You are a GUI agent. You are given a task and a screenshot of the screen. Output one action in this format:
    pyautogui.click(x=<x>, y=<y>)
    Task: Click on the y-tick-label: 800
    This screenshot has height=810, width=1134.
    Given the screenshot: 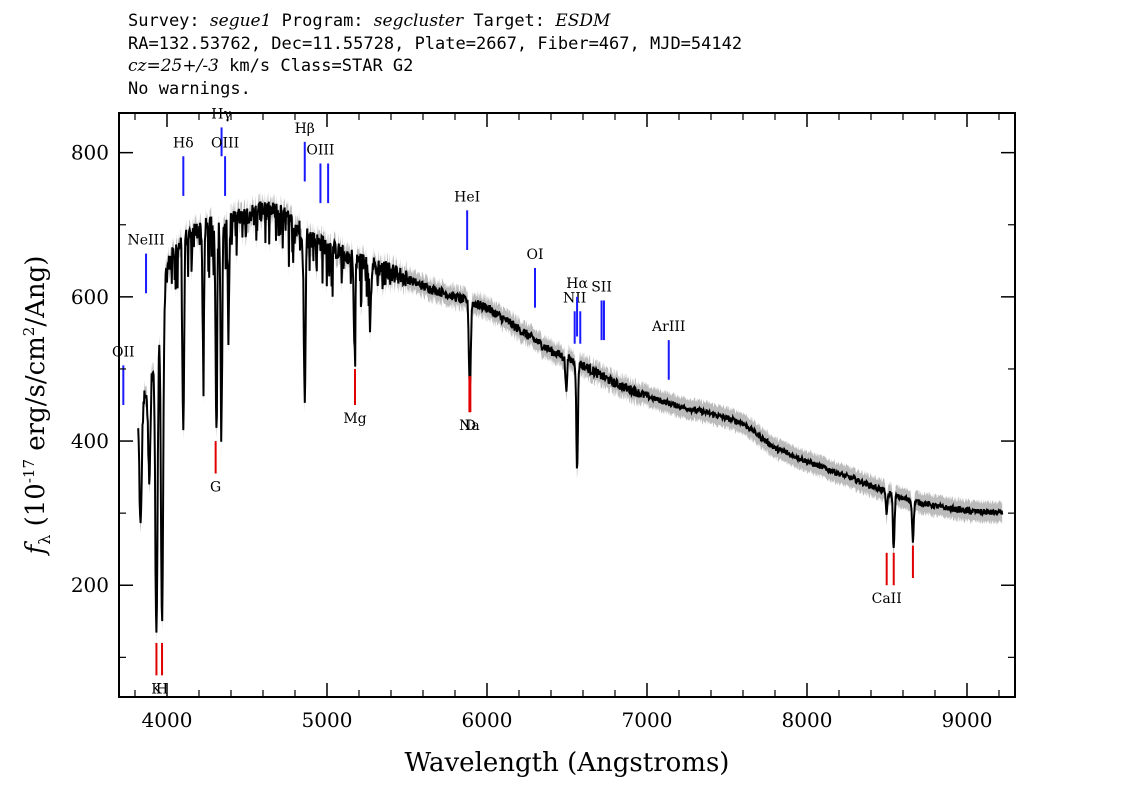 What is the action you would take?
    pyautogui.click(x=90, y=153)
    